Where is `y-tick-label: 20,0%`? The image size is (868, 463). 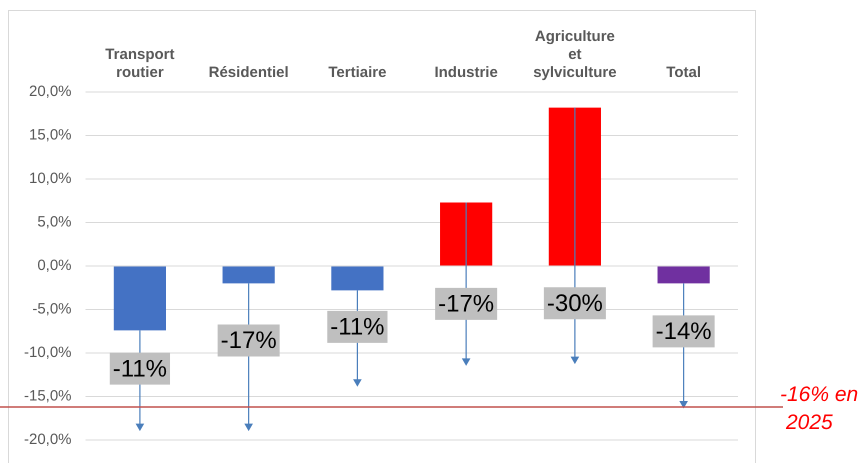 y-tick-label: 20,0% is located at coordinates (50, 91).